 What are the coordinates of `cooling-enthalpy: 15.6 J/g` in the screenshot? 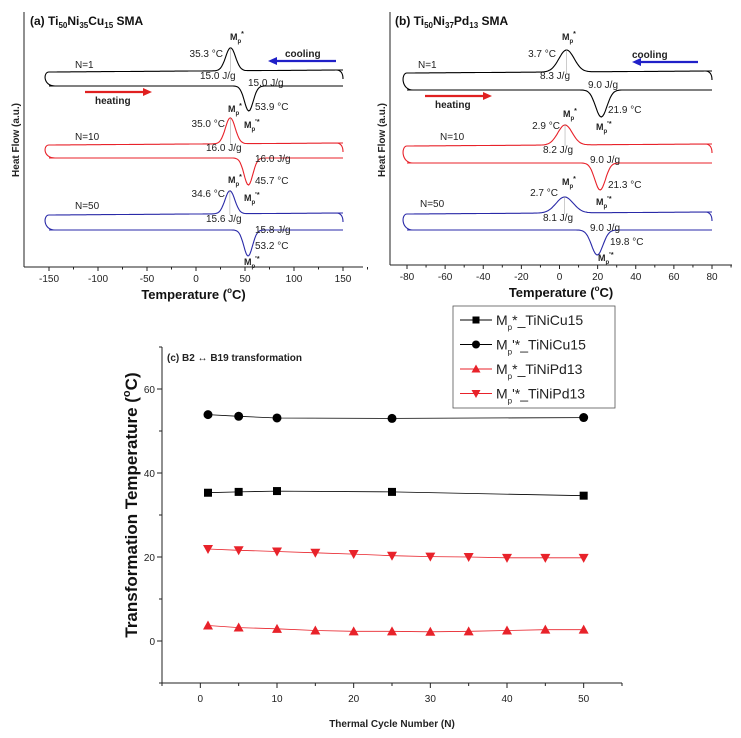 It's located at (224, 219).